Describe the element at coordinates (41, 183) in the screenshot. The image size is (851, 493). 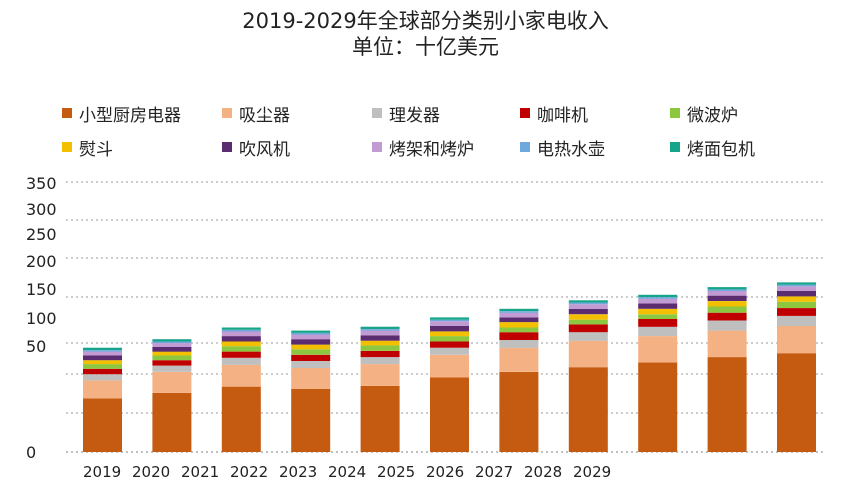
I see `y-tick-label: 350` at that location.